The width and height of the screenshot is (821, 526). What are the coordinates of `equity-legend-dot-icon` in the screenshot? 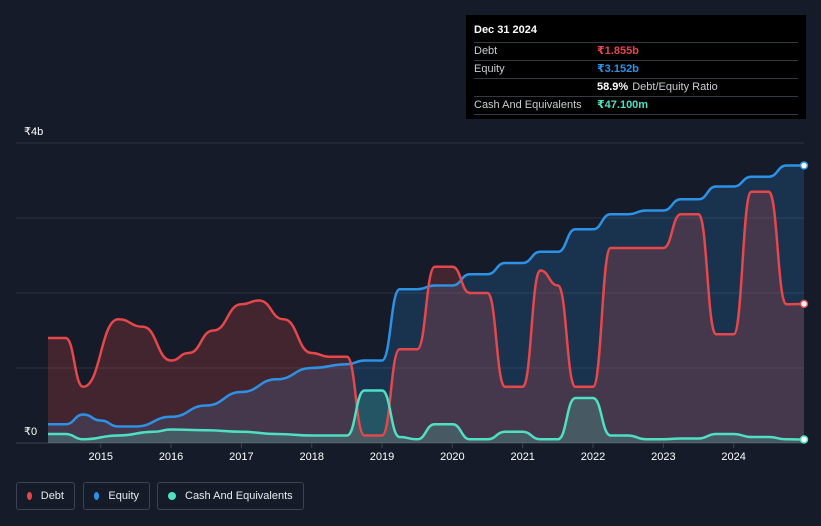 It's located at (97, 496).